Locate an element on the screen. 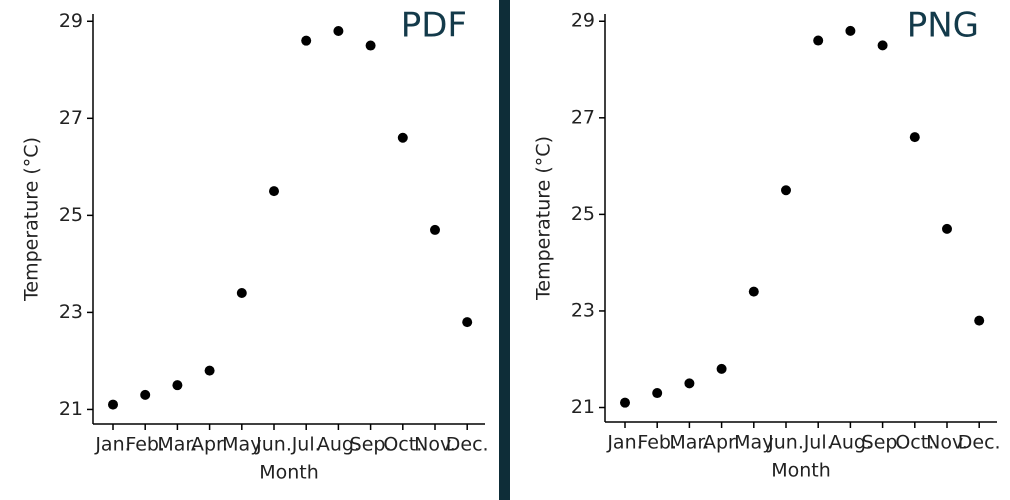 This screenshot has width=1010, height=500. divider is located at coordinates (504, 250).